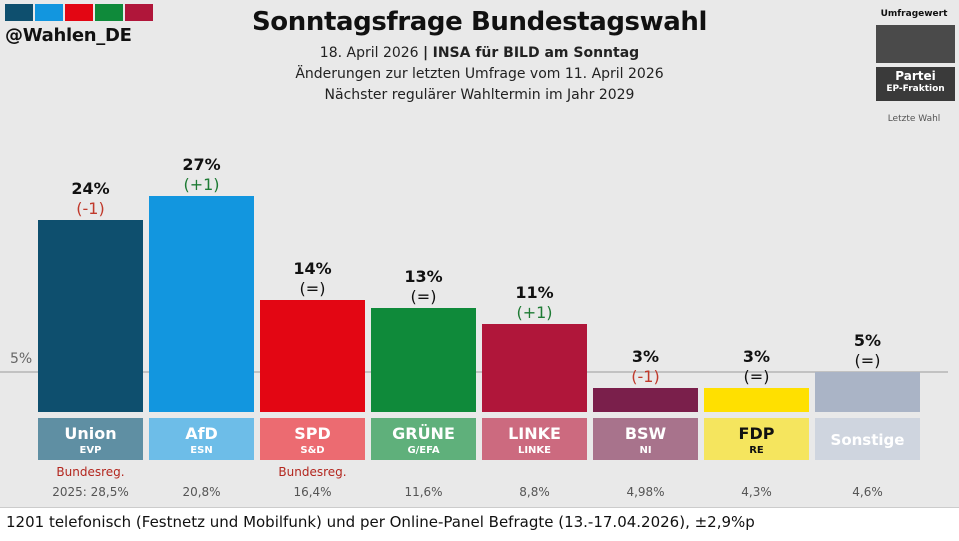  Describe the element at coordinates (867, 340) in the screenshot. I see `value-label: 5%` at that location.